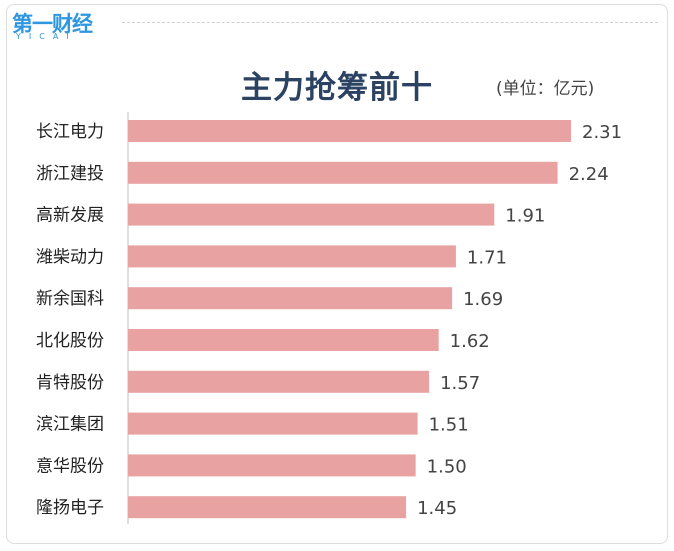 This screenshot has width=674, height=551. Describe the element at coordinates (70, 383) in the screenshot. I see `category-label: 肯特股份` at that location.